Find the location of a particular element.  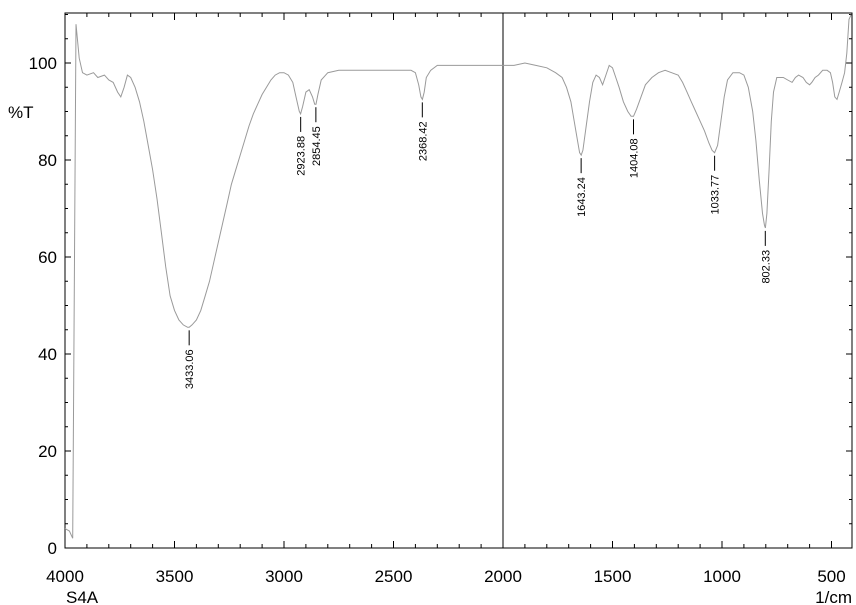

peak-marker: 3433.06 is located at coordinates (190, 359).